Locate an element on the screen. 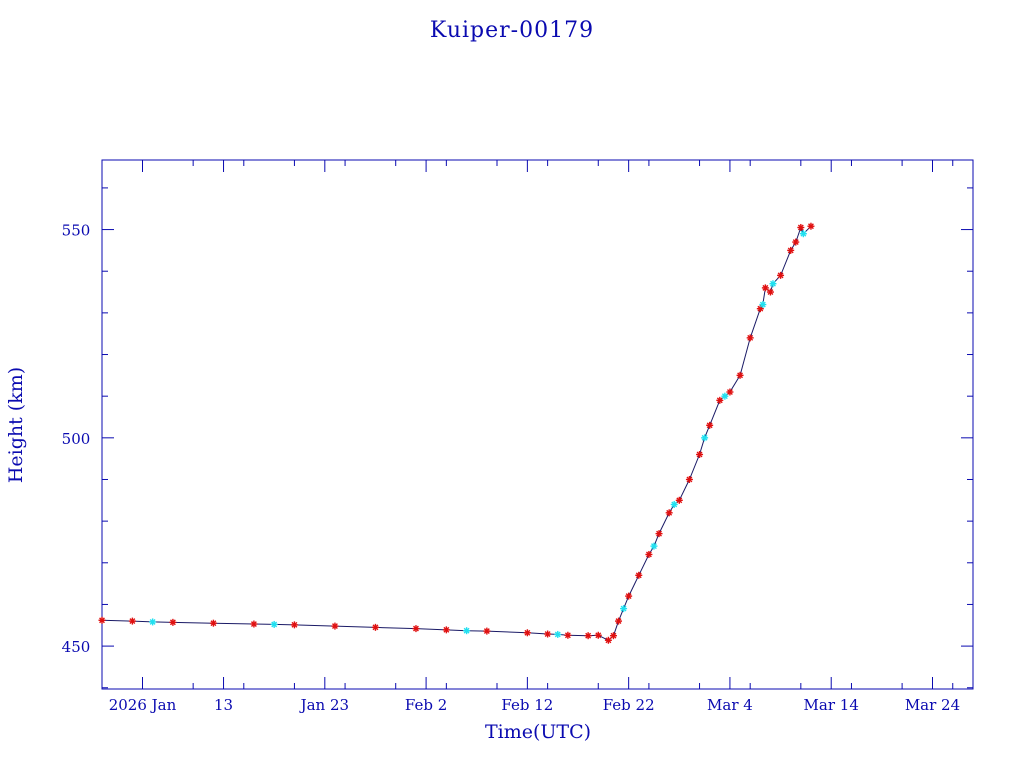 Image resolution: width=1024 pixels, height=768 pixels. x-tick-label: Feb 2 is located at coordinates (426, 705).